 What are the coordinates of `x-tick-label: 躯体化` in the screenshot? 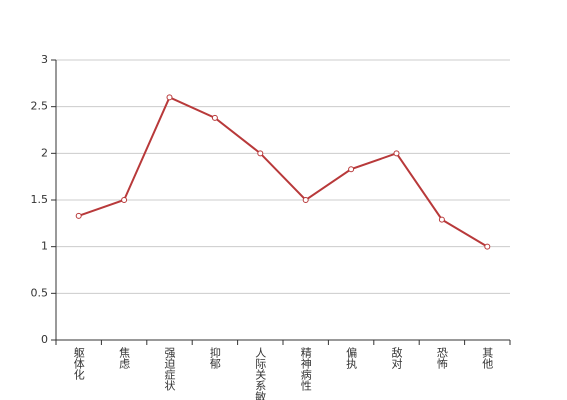 It's located at (78, 364).